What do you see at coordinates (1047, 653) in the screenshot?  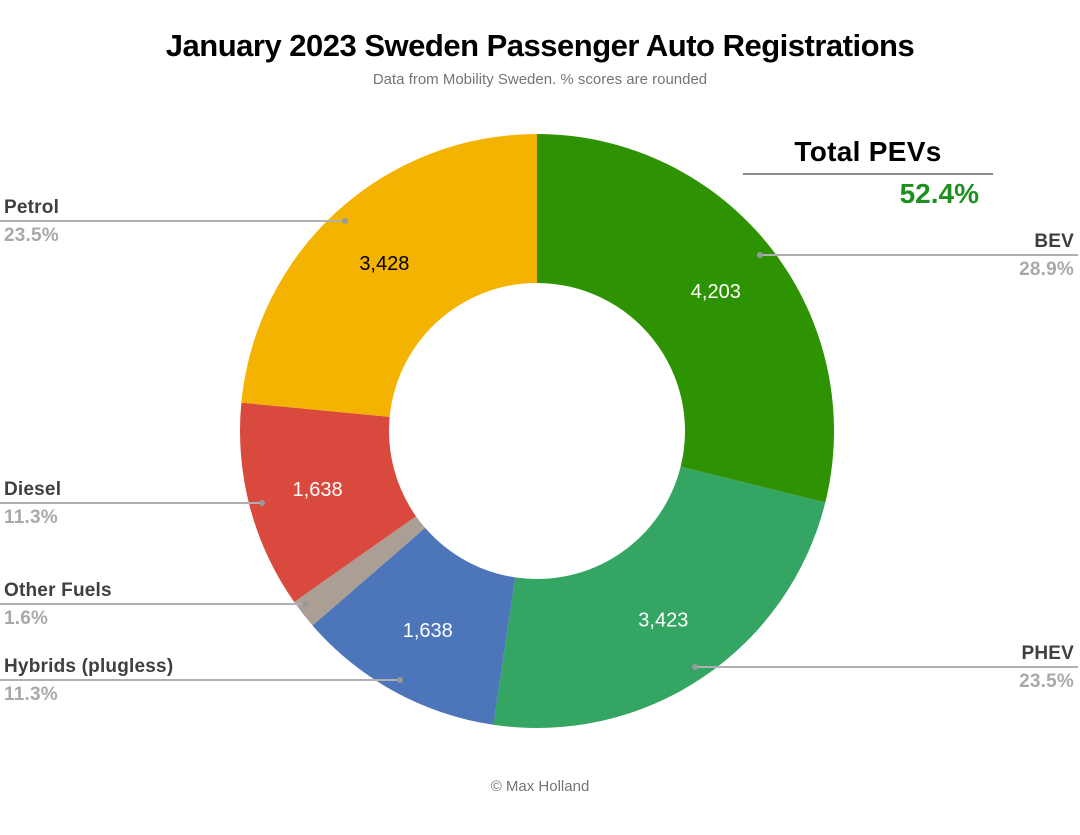 I see `callout-phev-label: PHEV` at bounding box center [1047, 653].